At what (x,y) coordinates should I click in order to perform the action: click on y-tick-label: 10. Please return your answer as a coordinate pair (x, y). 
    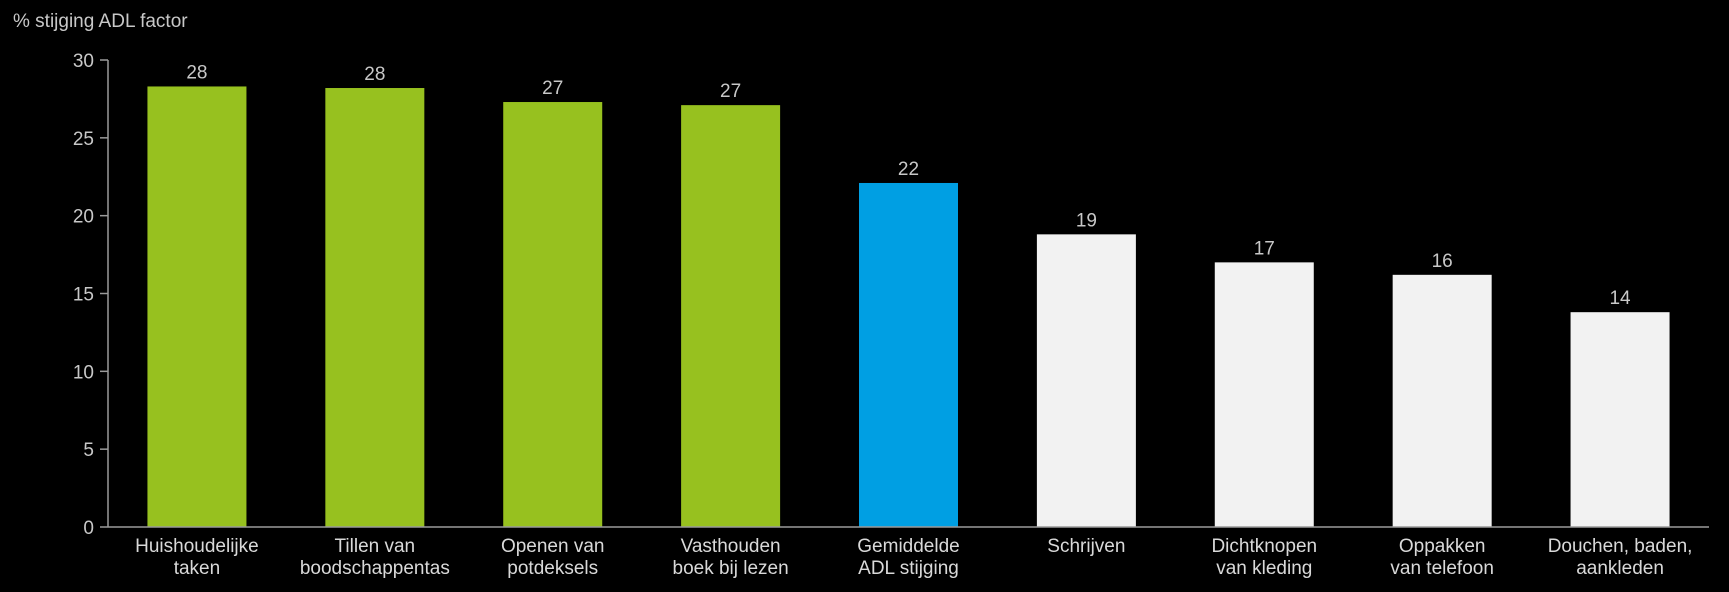
    Looking at the image, I should click on (83, 372).